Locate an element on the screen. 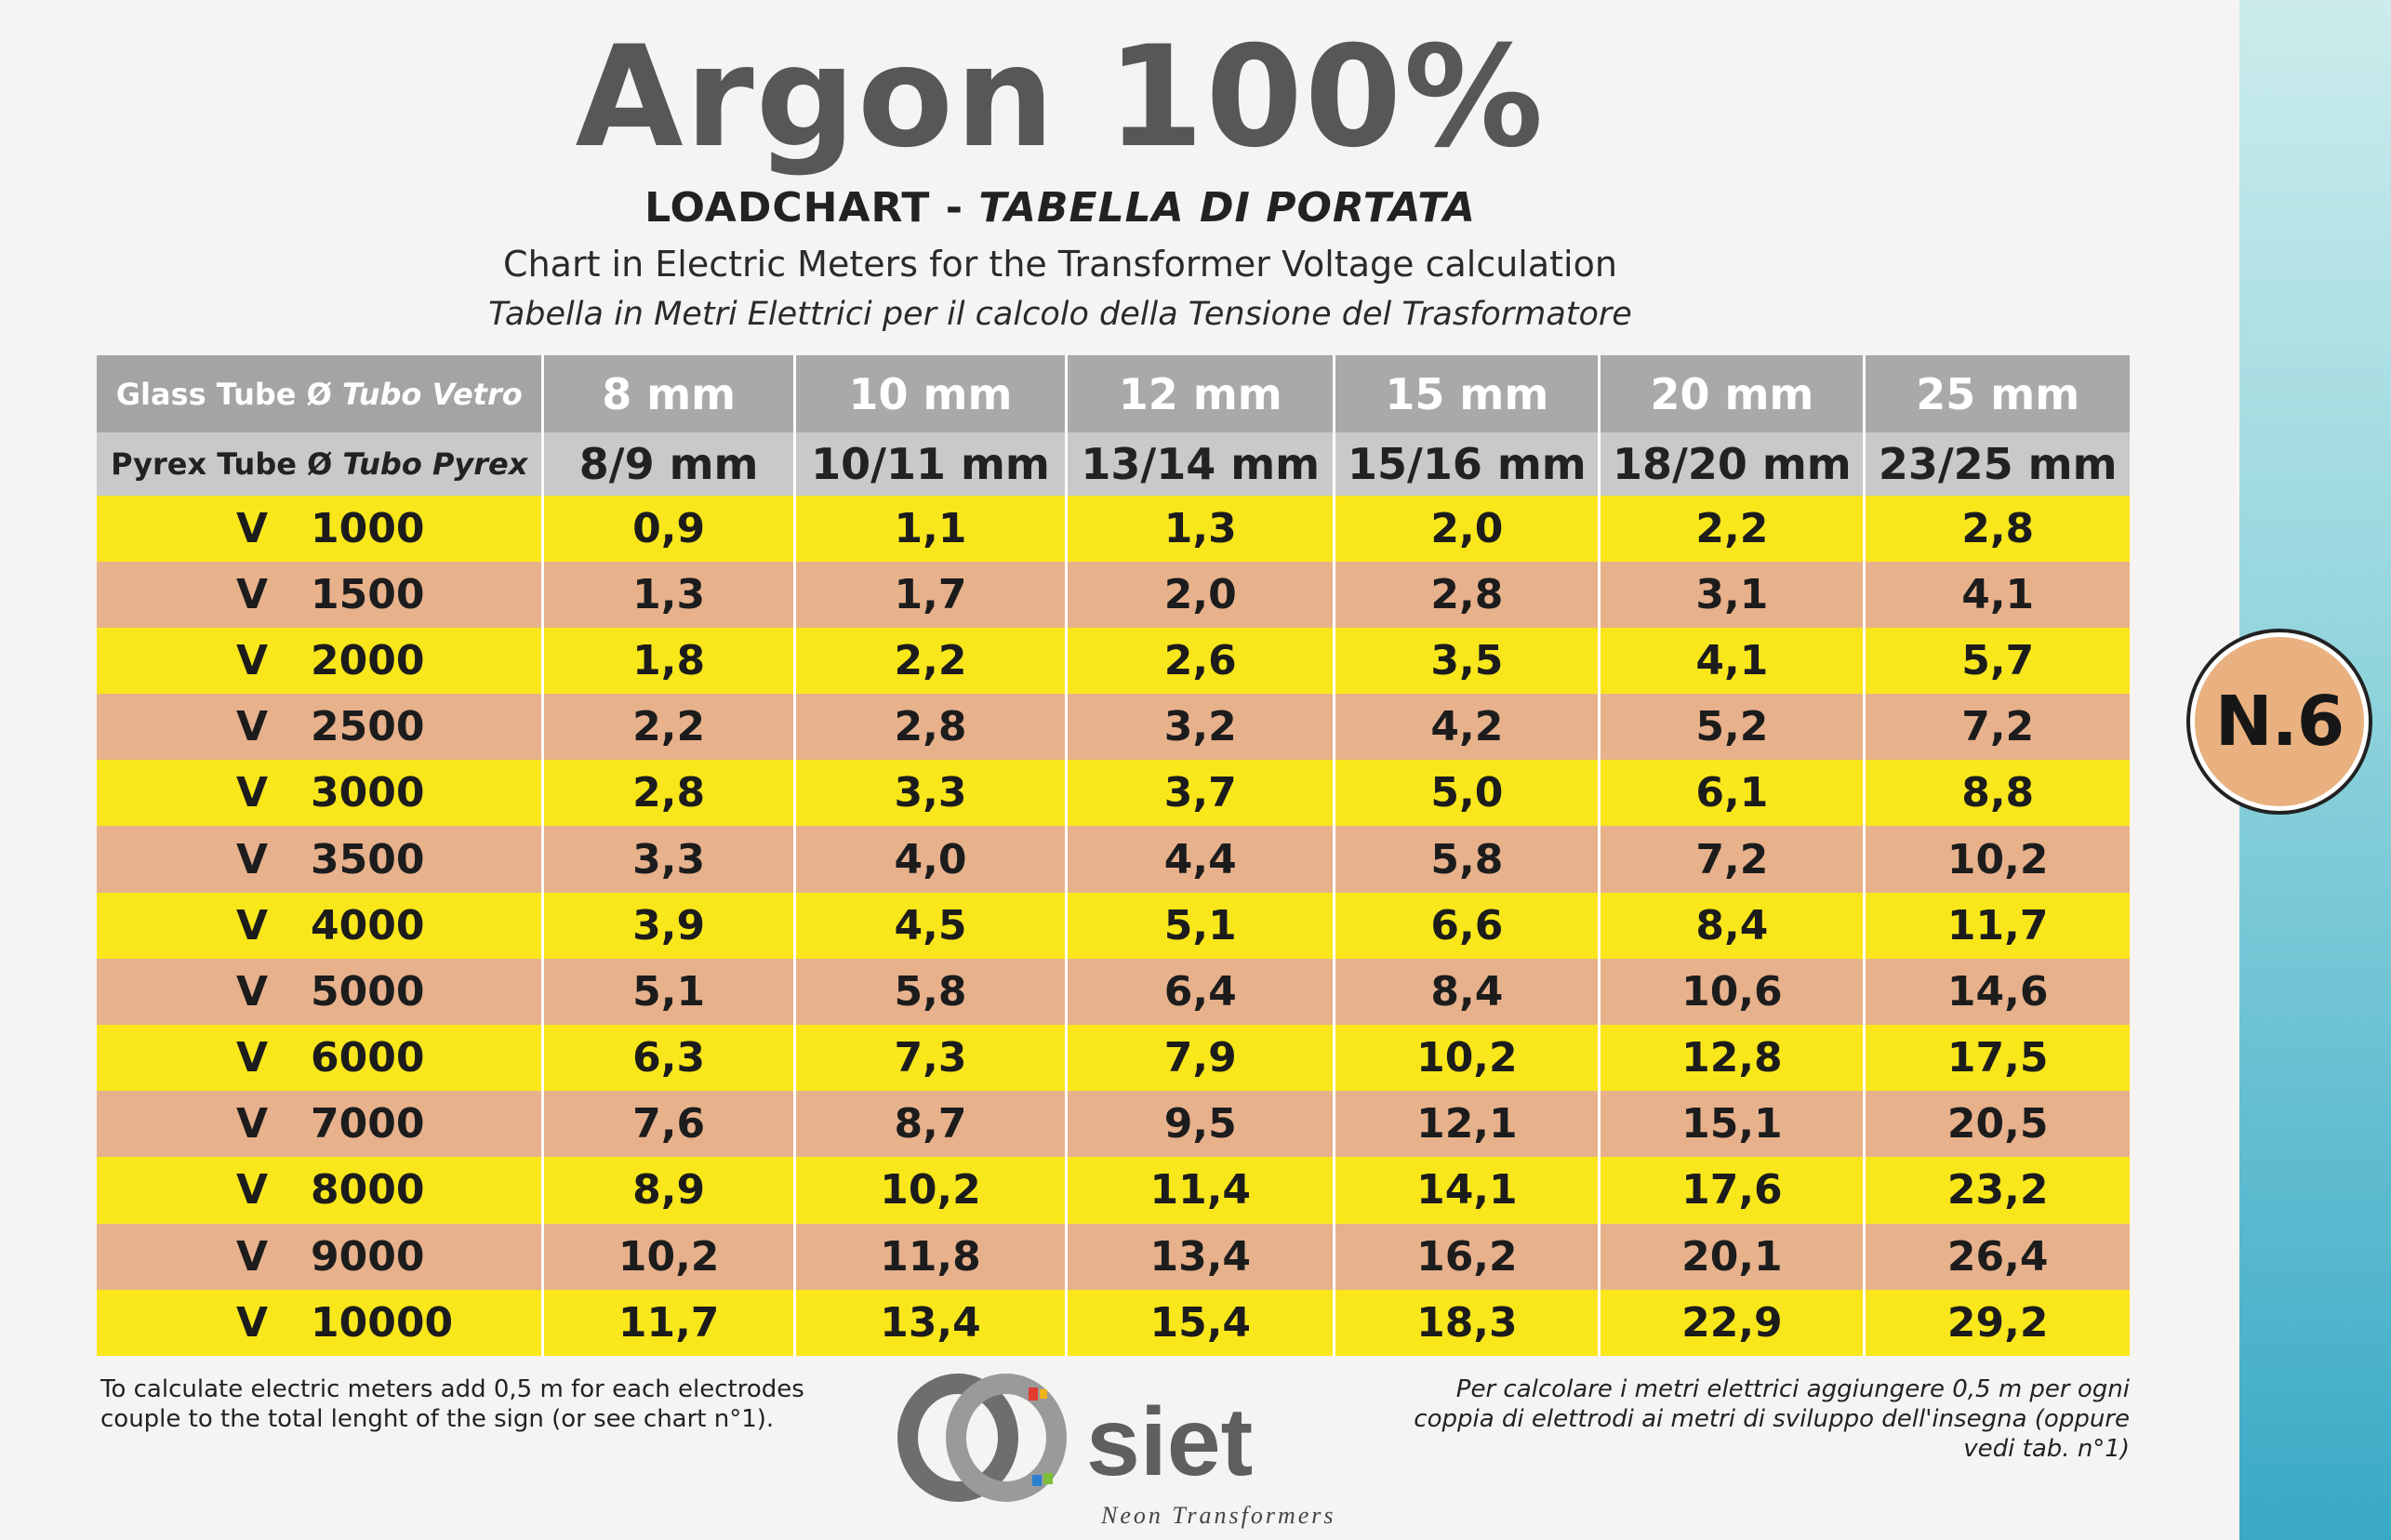  voltage-cell: V 9000 is located at coordinates (320, 1256).